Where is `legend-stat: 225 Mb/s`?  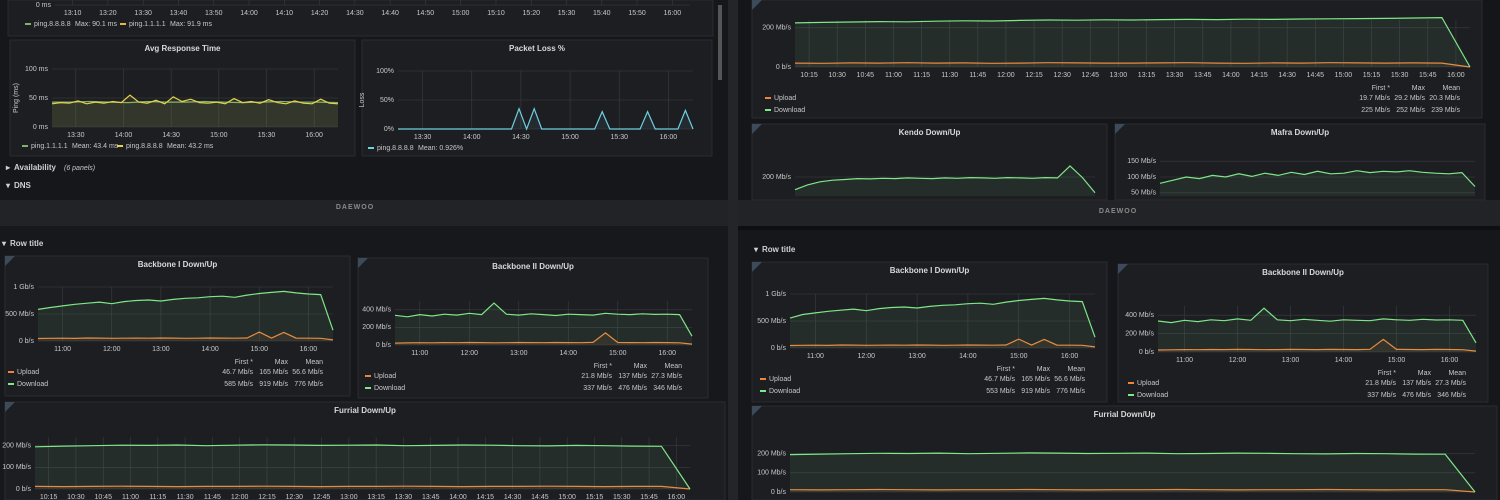
legend-stat: 225 Mb/s is located at coordinates (1375, 110).